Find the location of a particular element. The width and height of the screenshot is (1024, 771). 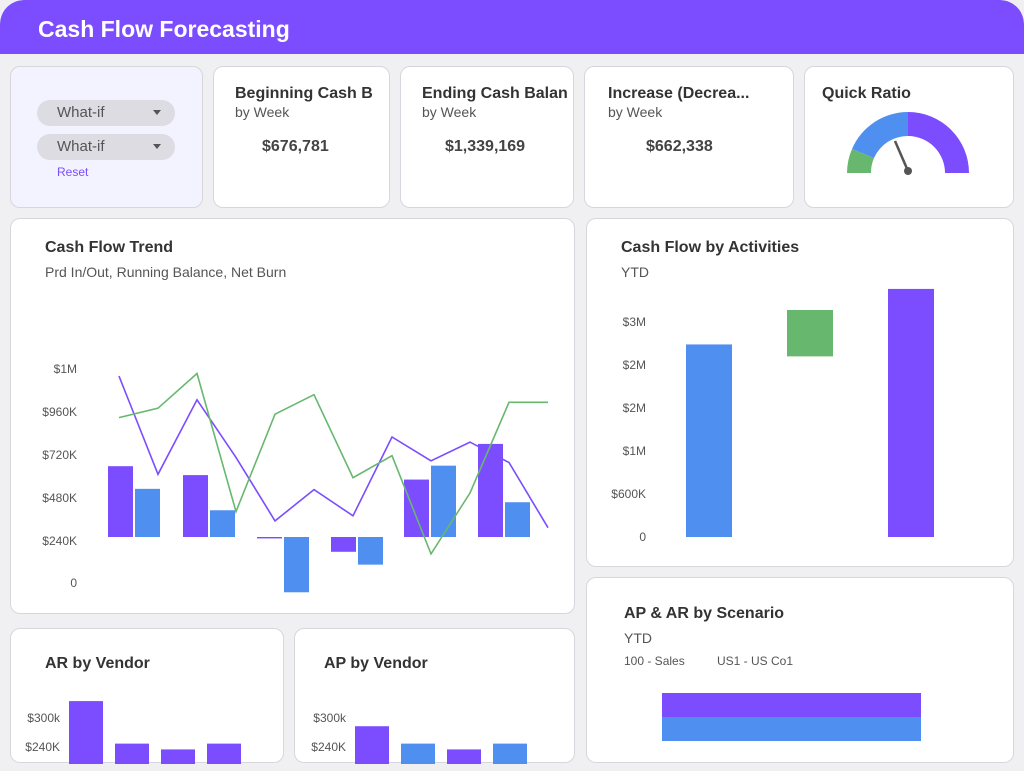

kpi-card-beginning-cash: Beginning Cash B by Week $676,781 is located at coordinates (301, 137).